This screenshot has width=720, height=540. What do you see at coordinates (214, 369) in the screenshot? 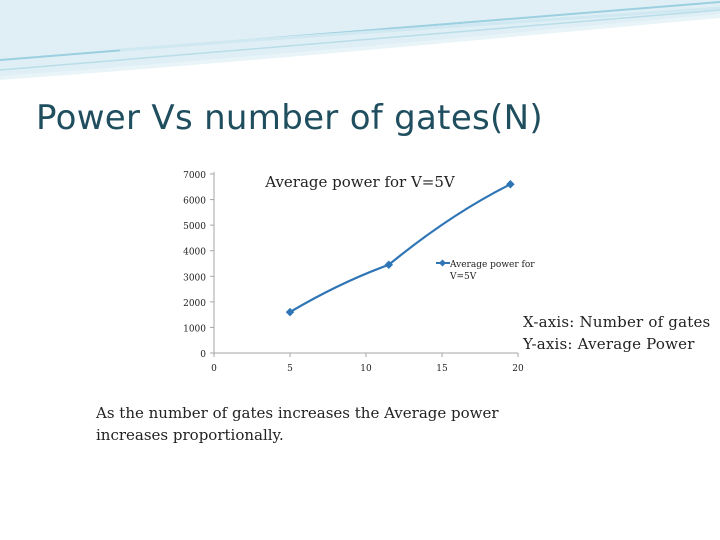
I see `x-tick-label: 0` at bounding box center [214, 369].